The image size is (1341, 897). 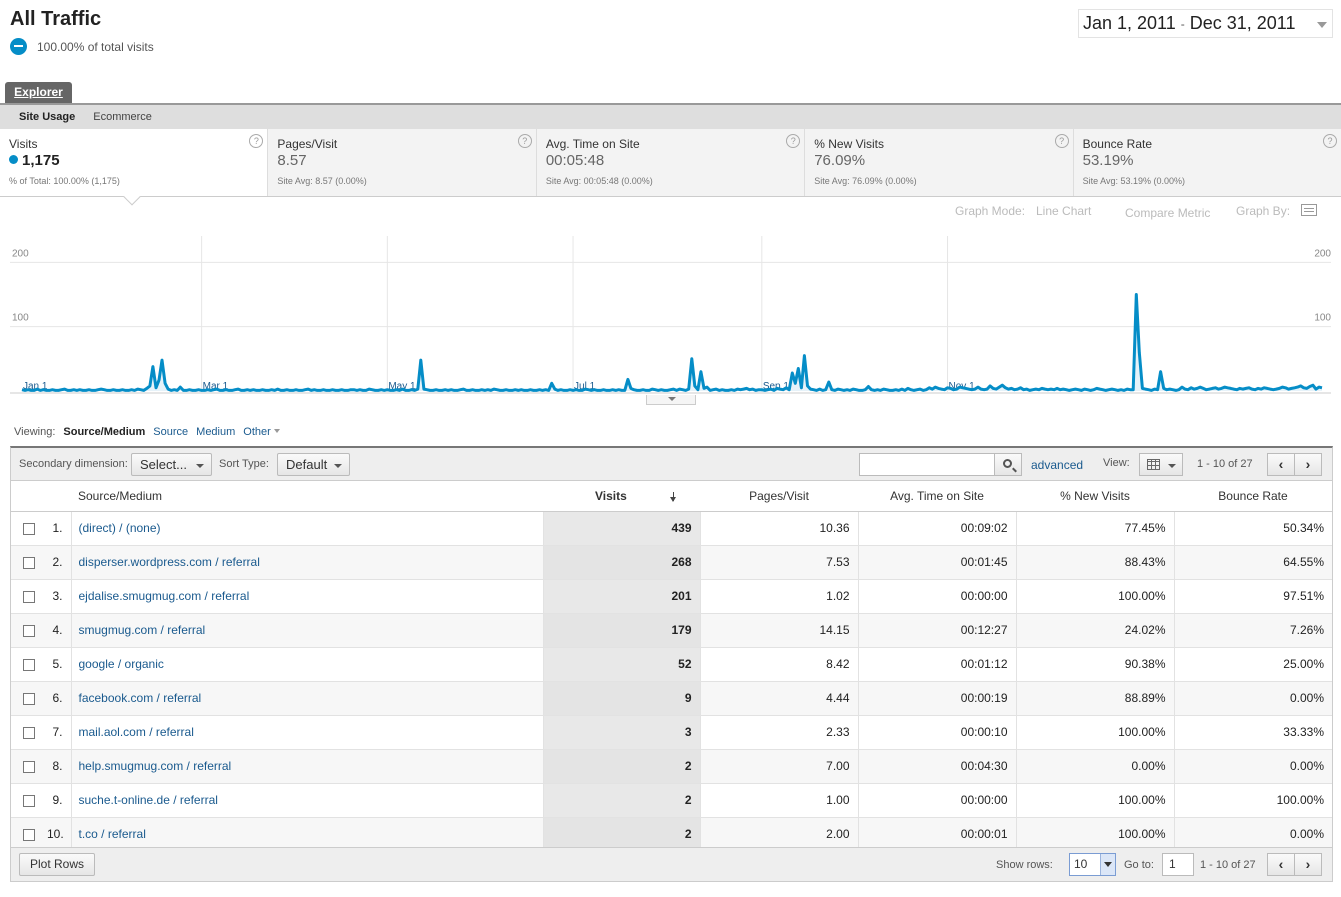 I want to click on header-pages-visit: Pages/Visit, so click(x=779, y=496).